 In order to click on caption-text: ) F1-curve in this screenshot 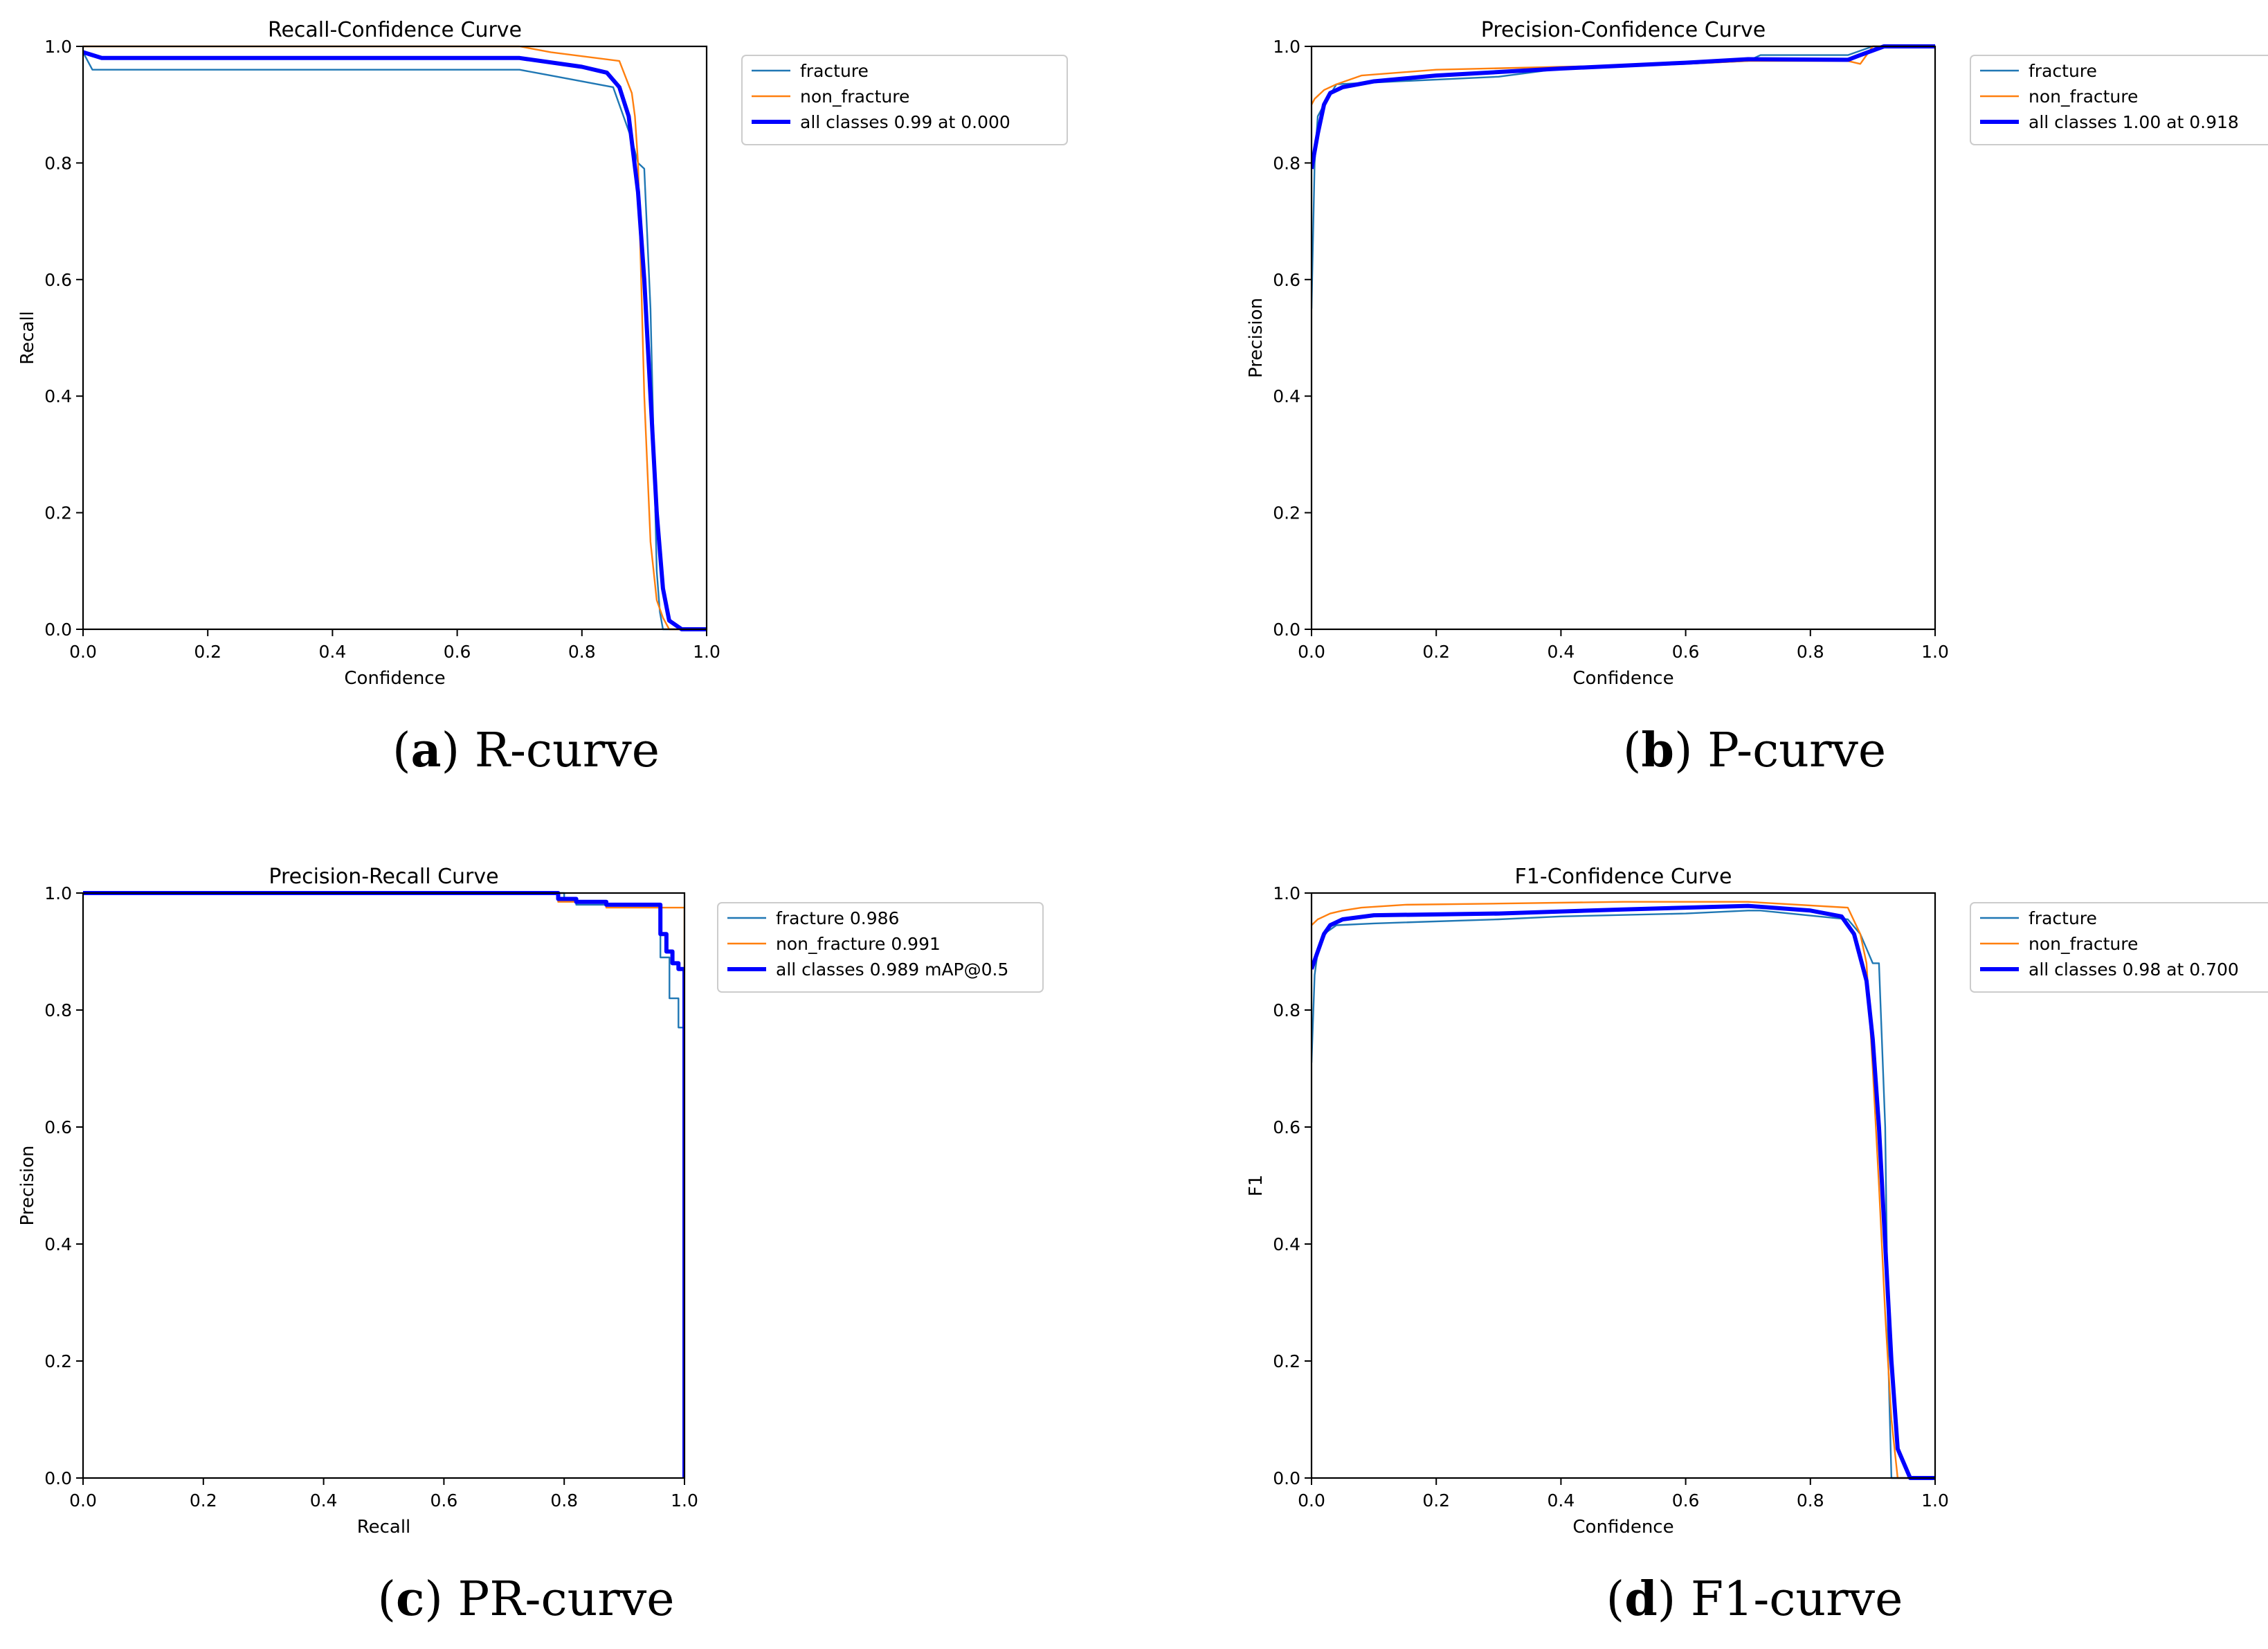, I will do `click(1780, 1599)`.